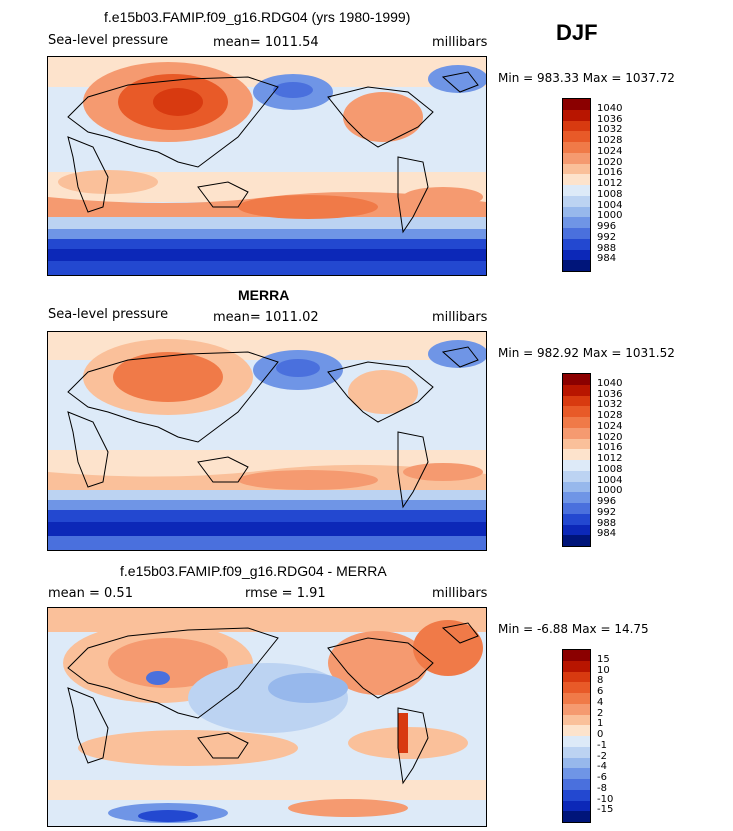 The width and height of the screenshot is (733, 831). Describe the element at coordinates (607, 523) in the screenshot. I see `panel2-colorbar-label: 988` at that location.